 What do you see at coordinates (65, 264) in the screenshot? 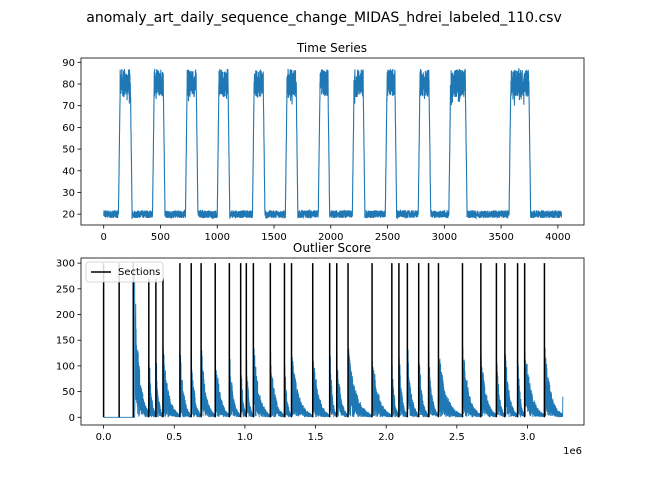
I see `outlier-score-y-tick-label: 300` at bounding box center [65, 264].